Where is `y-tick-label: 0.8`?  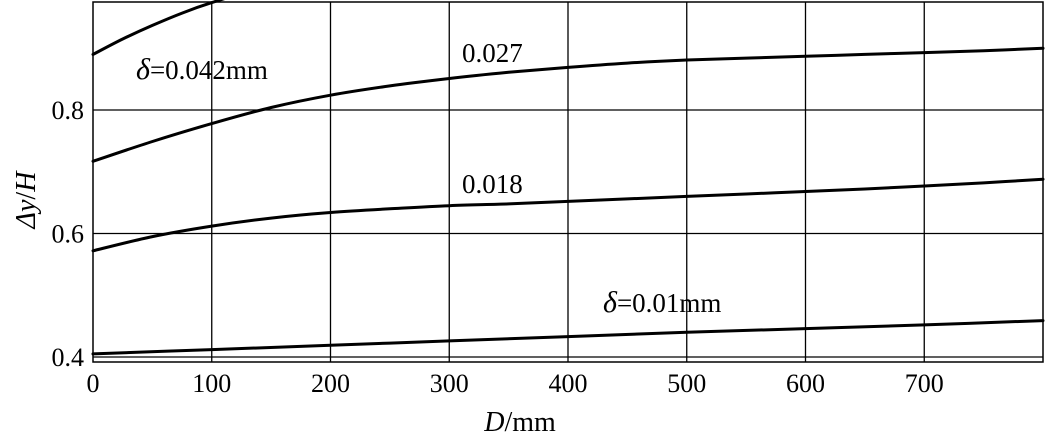 y-tick-label: 0.8 is located at coordinates (68, 110).